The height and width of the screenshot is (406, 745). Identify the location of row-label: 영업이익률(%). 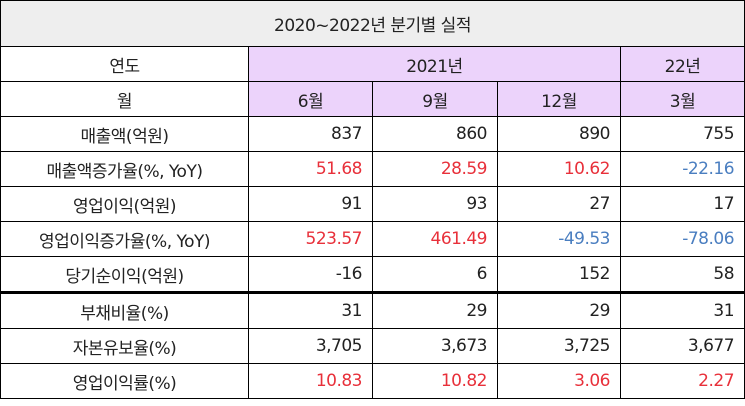
(124, 381).